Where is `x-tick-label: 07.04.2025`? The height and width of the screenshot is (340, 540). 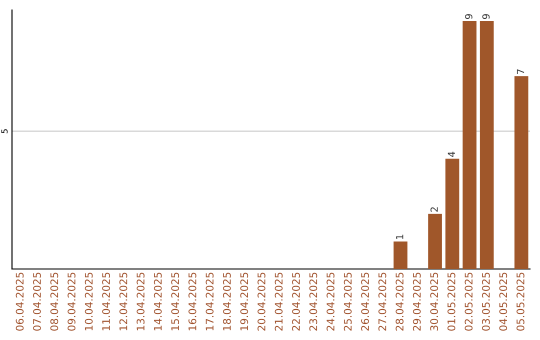
x-tick-label: 07.04.2025 is located at coordinates (37, 301).